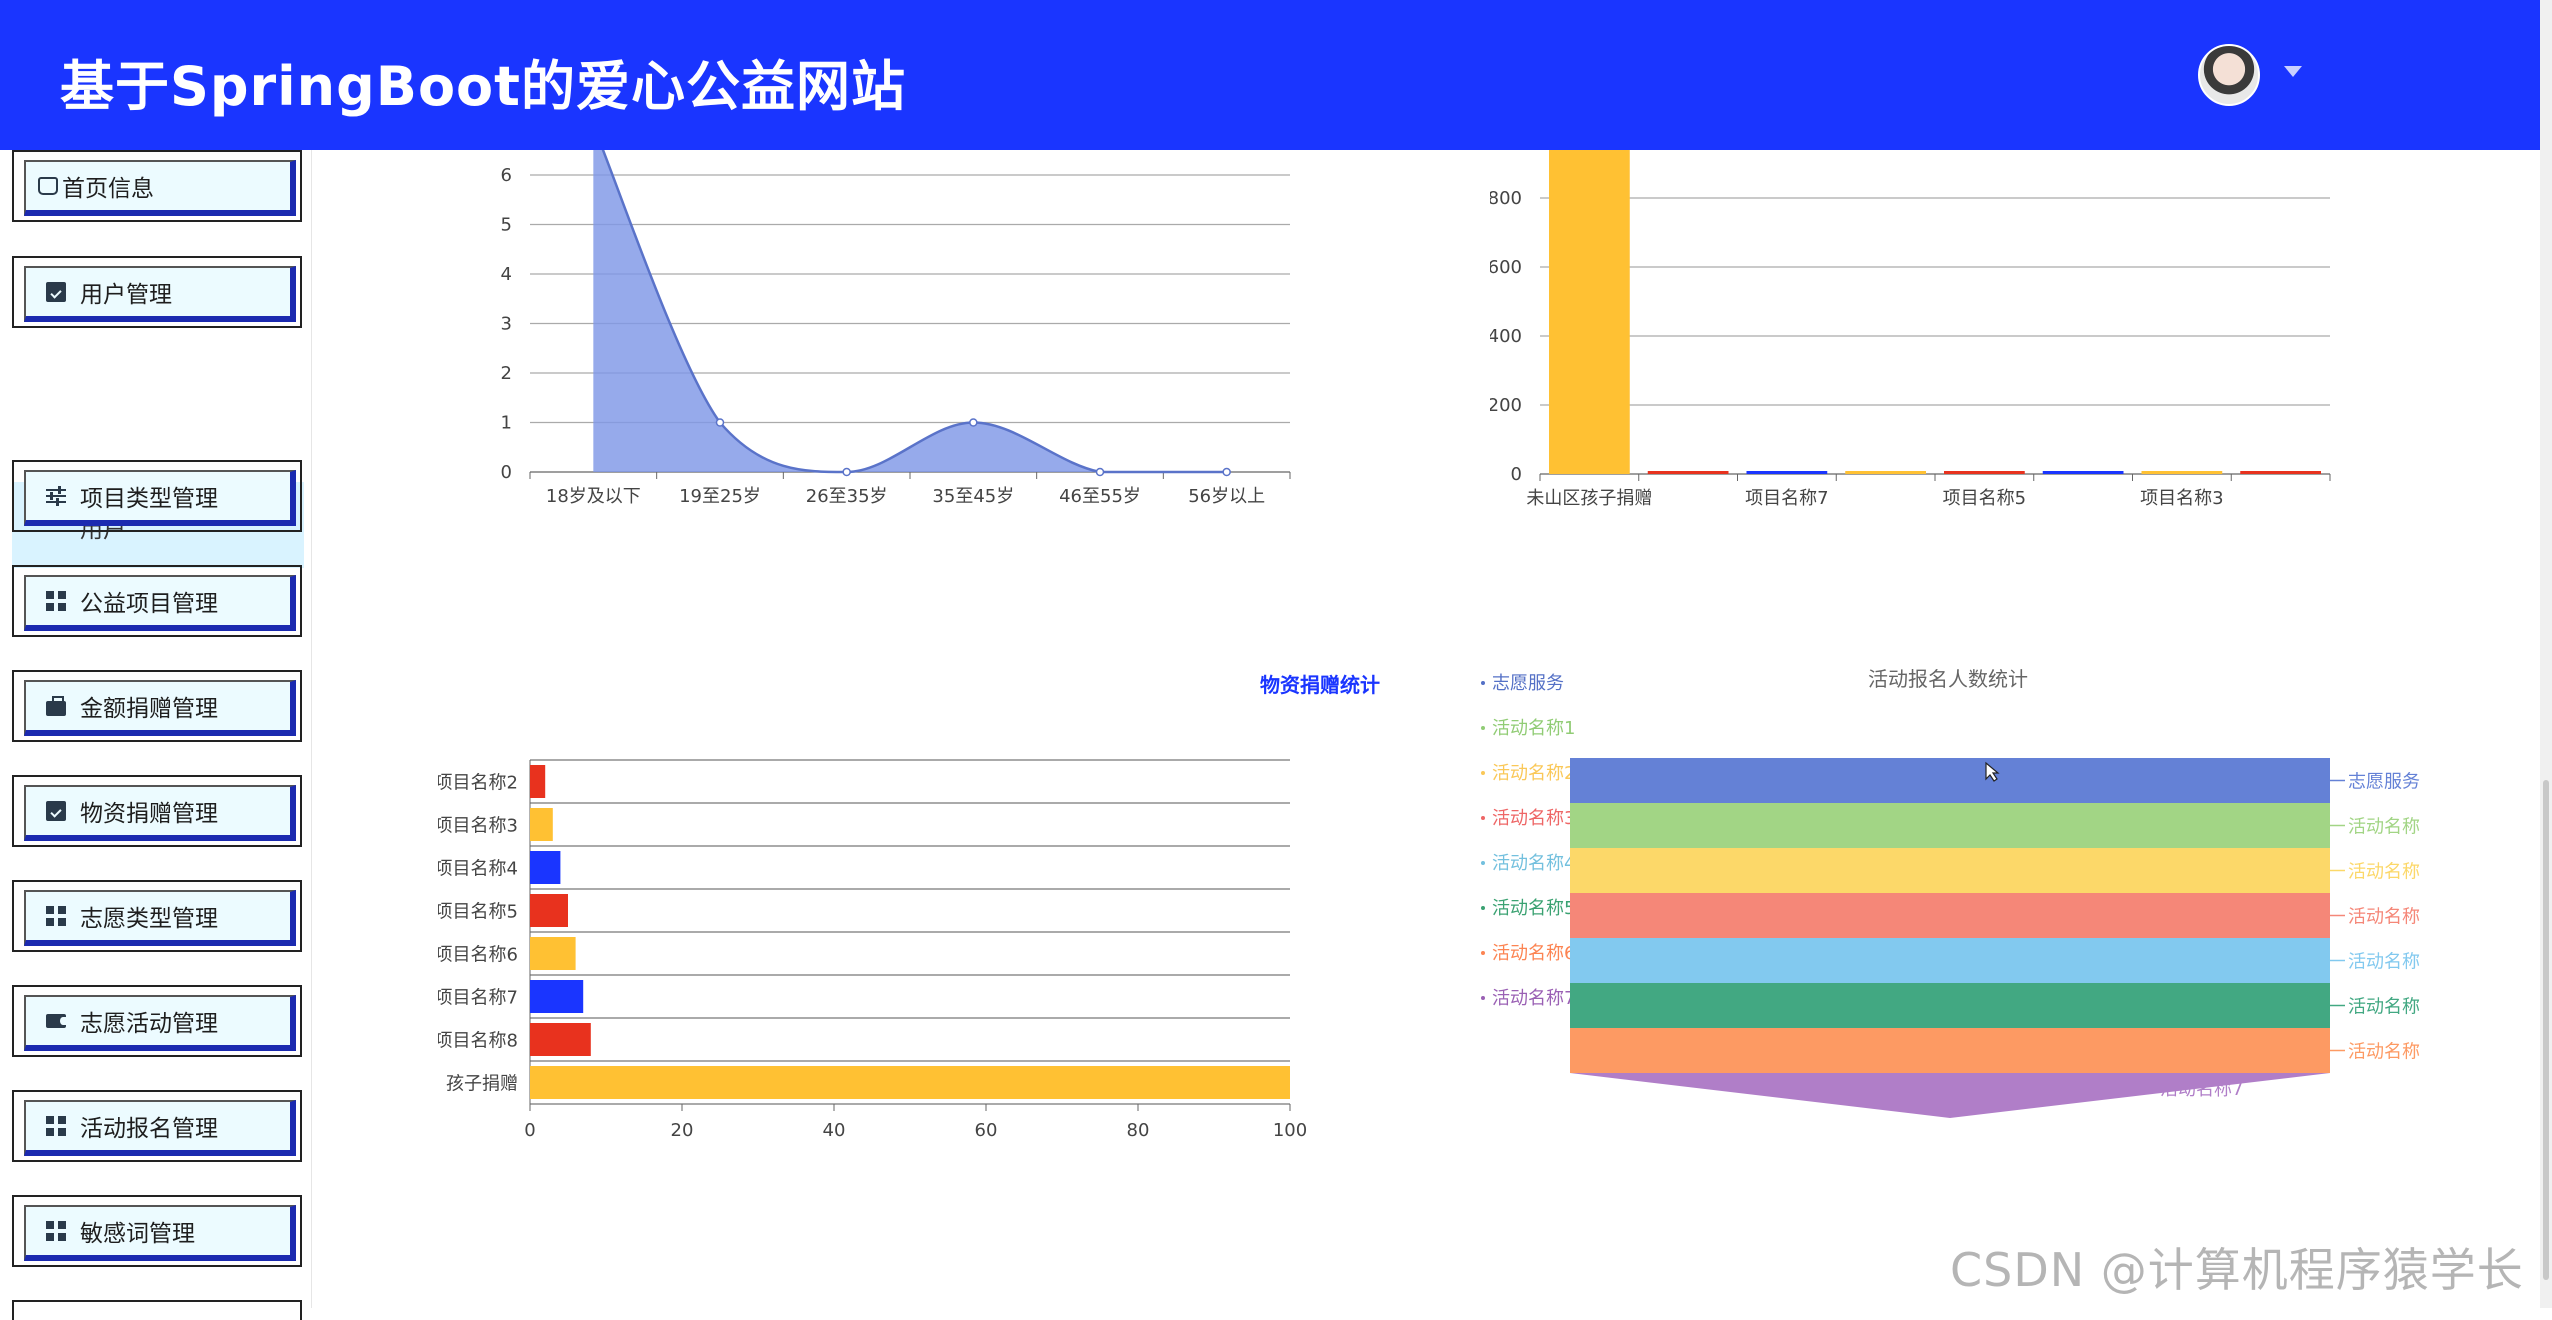 This screenshot has height=1320, width=2552. What do you see at coordinates (1226, 496) in the screenshot?
I see `x-tick-label: 56岁以上` at bounding box center [1226, 496].